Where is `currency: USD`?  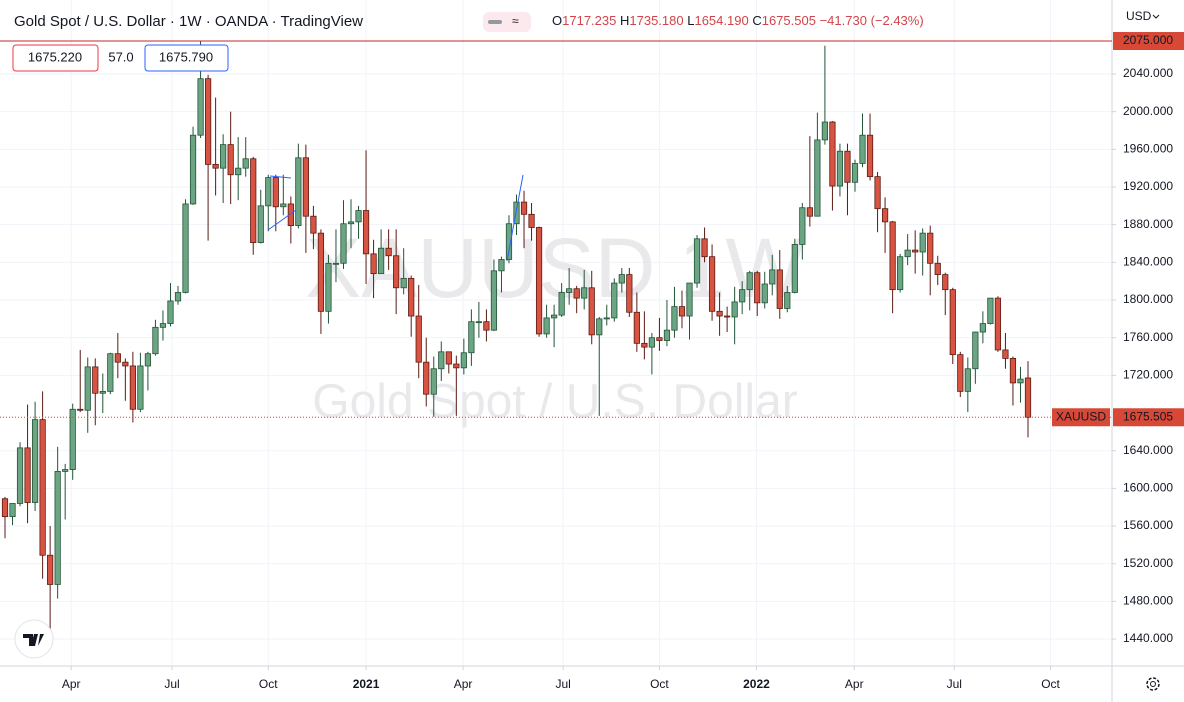 currency: USD is located at coordinates (1139, 16).